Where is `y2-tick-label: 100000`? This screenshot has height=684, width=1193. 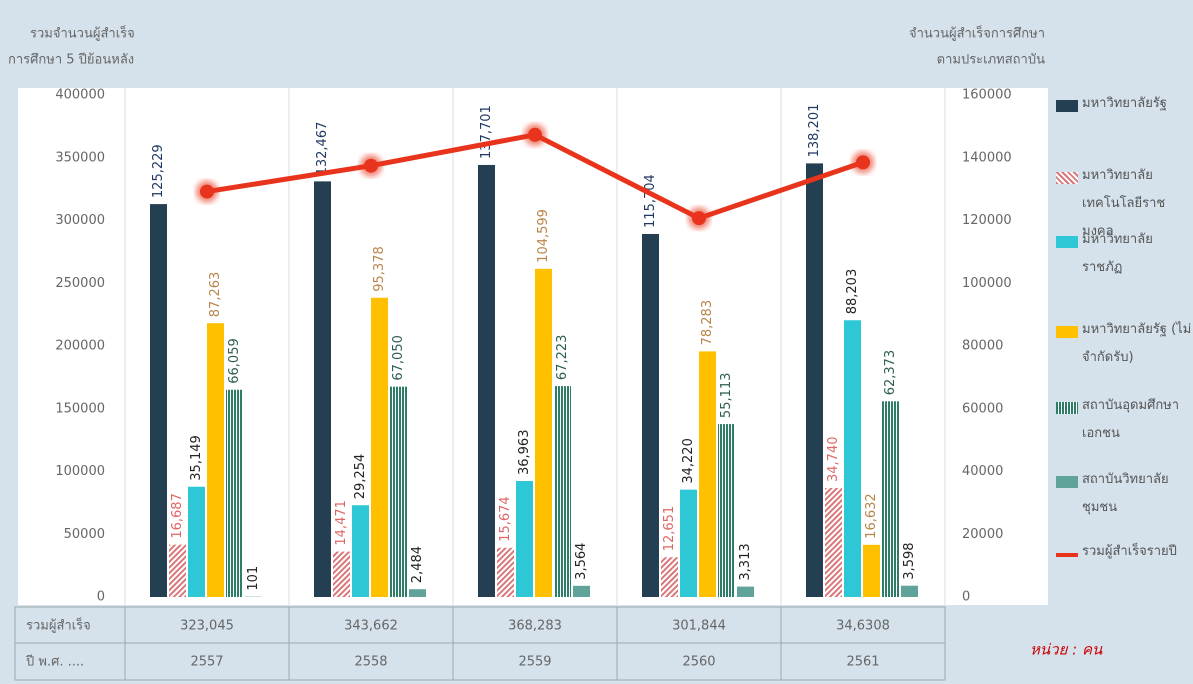
y2-tick-label: 100000 is located at coordinates (987, 283).